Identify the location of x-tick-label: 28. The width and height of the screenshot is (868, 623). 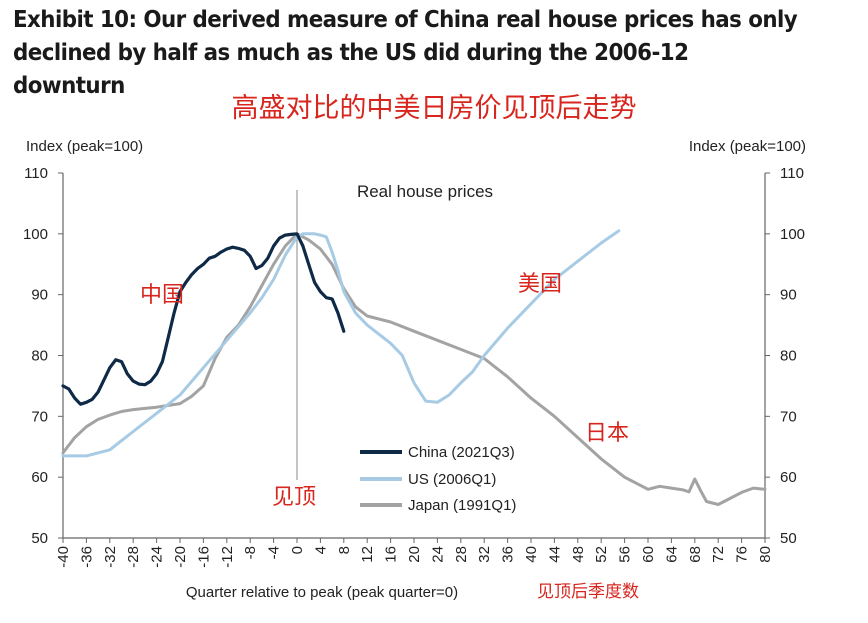
(461, 554).